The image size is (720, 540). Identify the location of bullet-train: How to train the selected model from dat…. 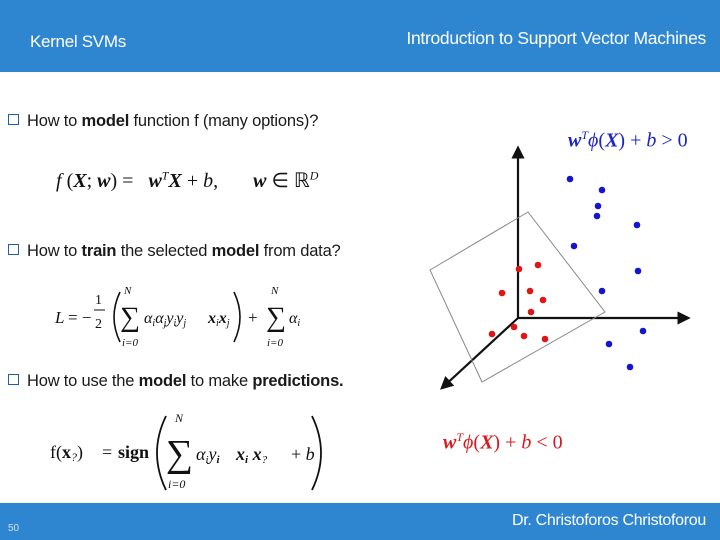
(174, 251).